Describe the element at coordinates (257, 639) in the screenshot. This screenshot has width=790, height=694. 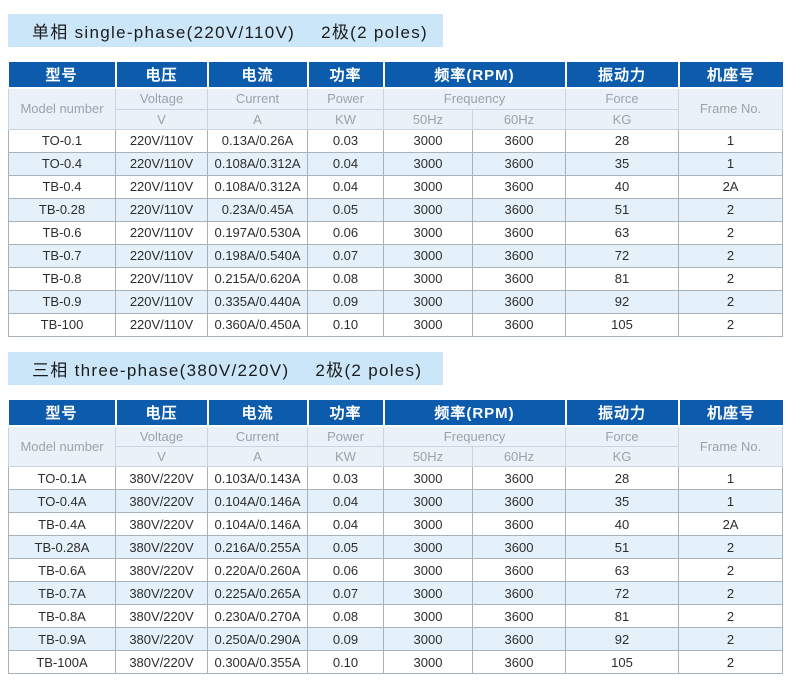
I see `table-cell: 0.250A/0.290A` at that location.